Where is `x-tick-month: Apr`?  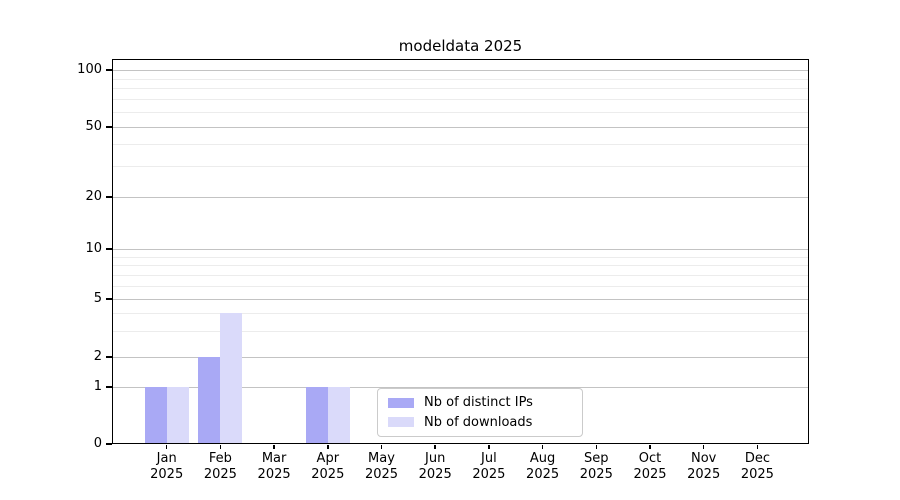 x-tick-month: Apr is located at coordinates (328, 458).